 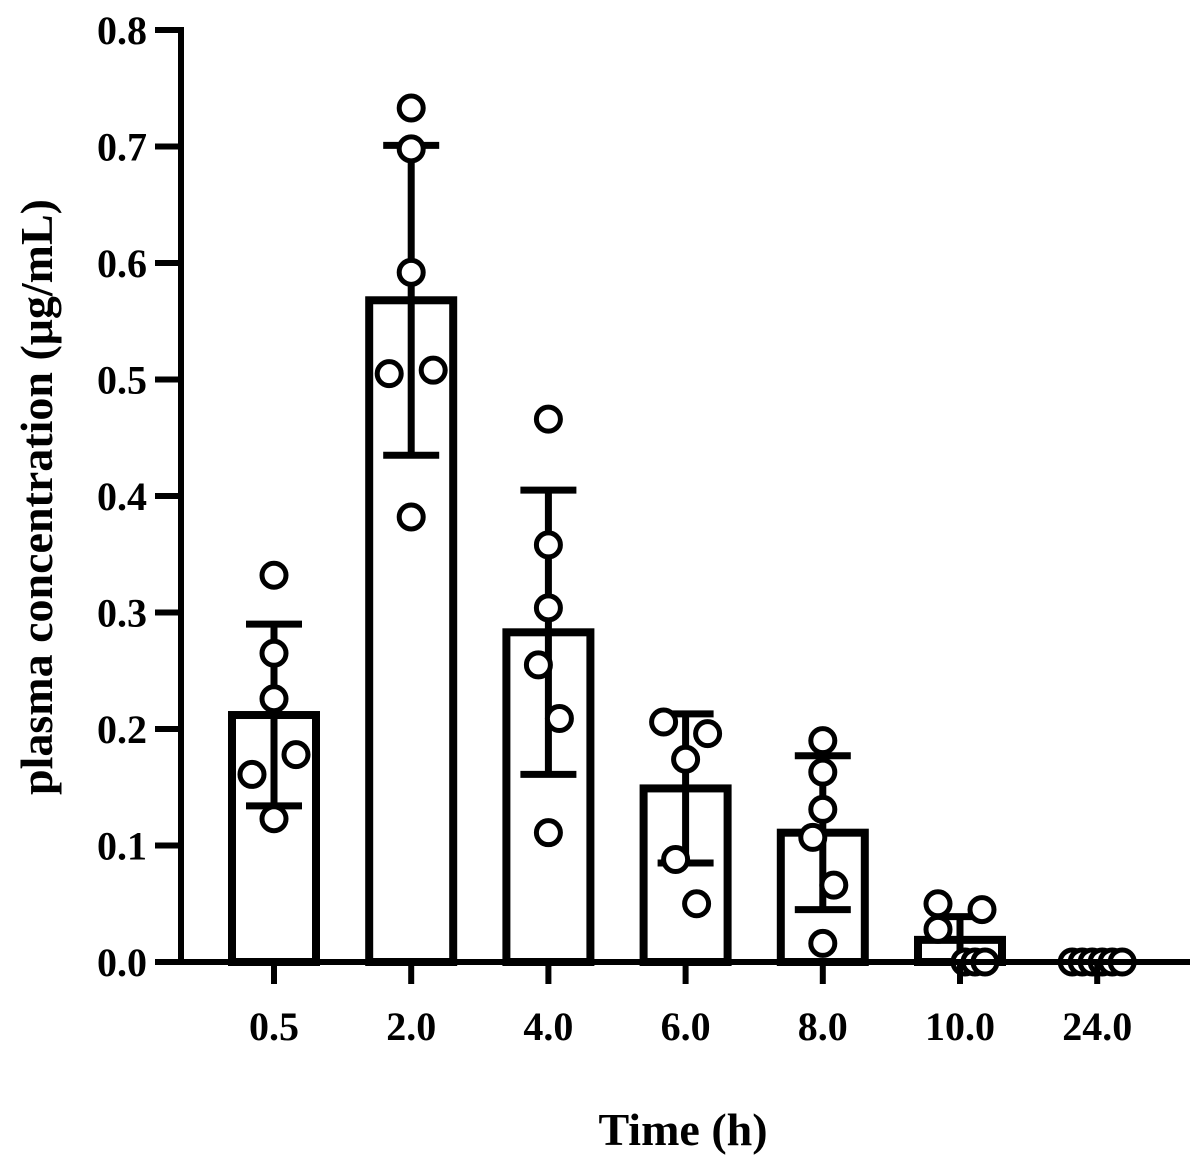 What do you see at coordinates (433, 370) in the screenshot?
I see `data-point-2.0-4` at bounding box center [433, 370].